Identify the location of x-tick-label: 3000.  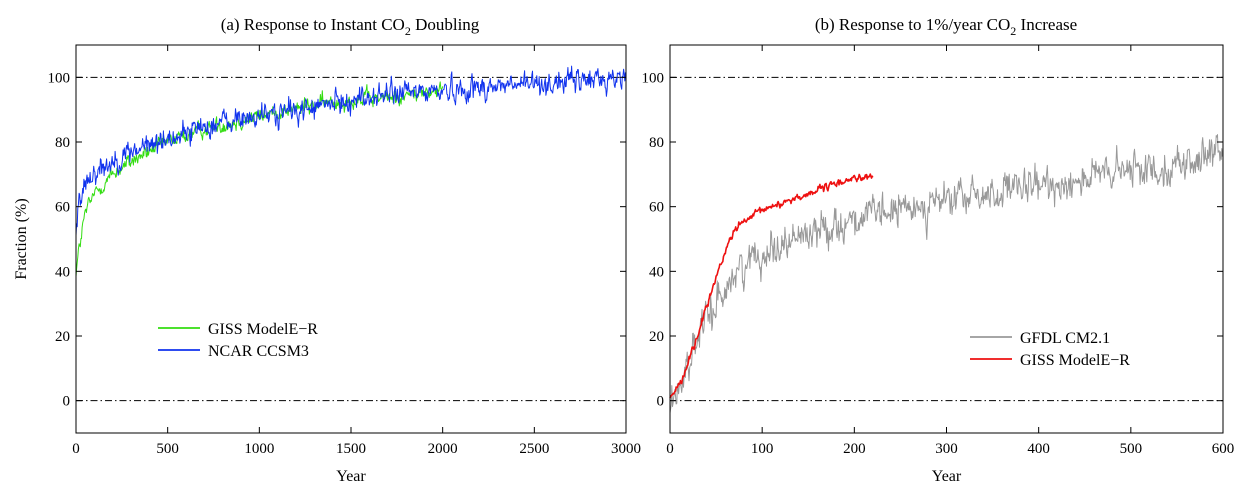
(626, 449).